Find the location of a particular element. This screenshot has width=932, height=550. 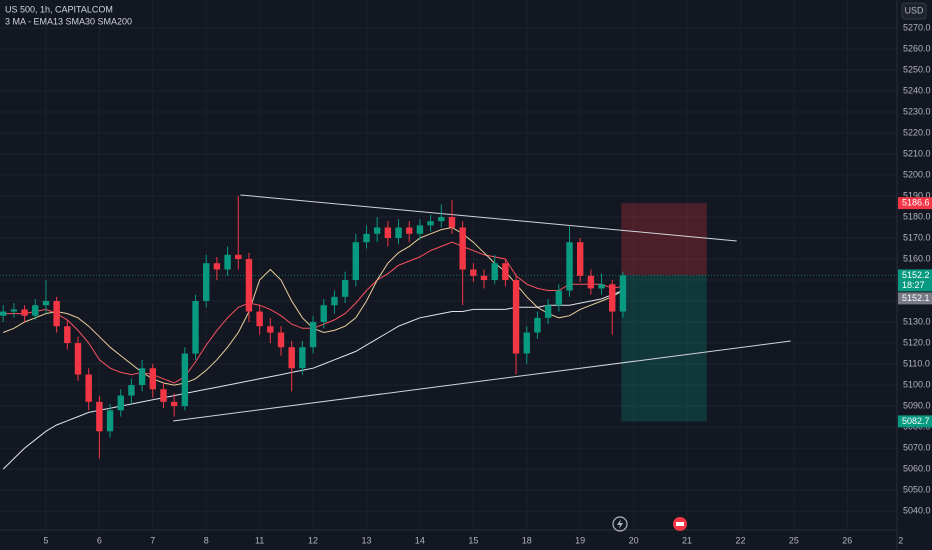

currency-box is located at coordinates (914, 11).